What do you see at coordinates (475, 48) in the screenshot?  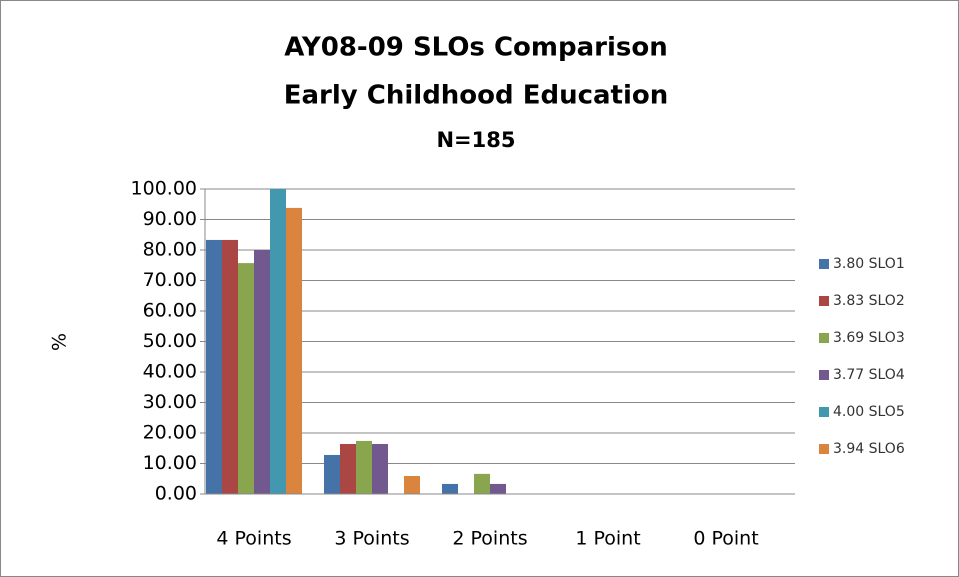 I see `chart-title: AY08-09 SLOs Comparison` at bounding box center [475, 48].